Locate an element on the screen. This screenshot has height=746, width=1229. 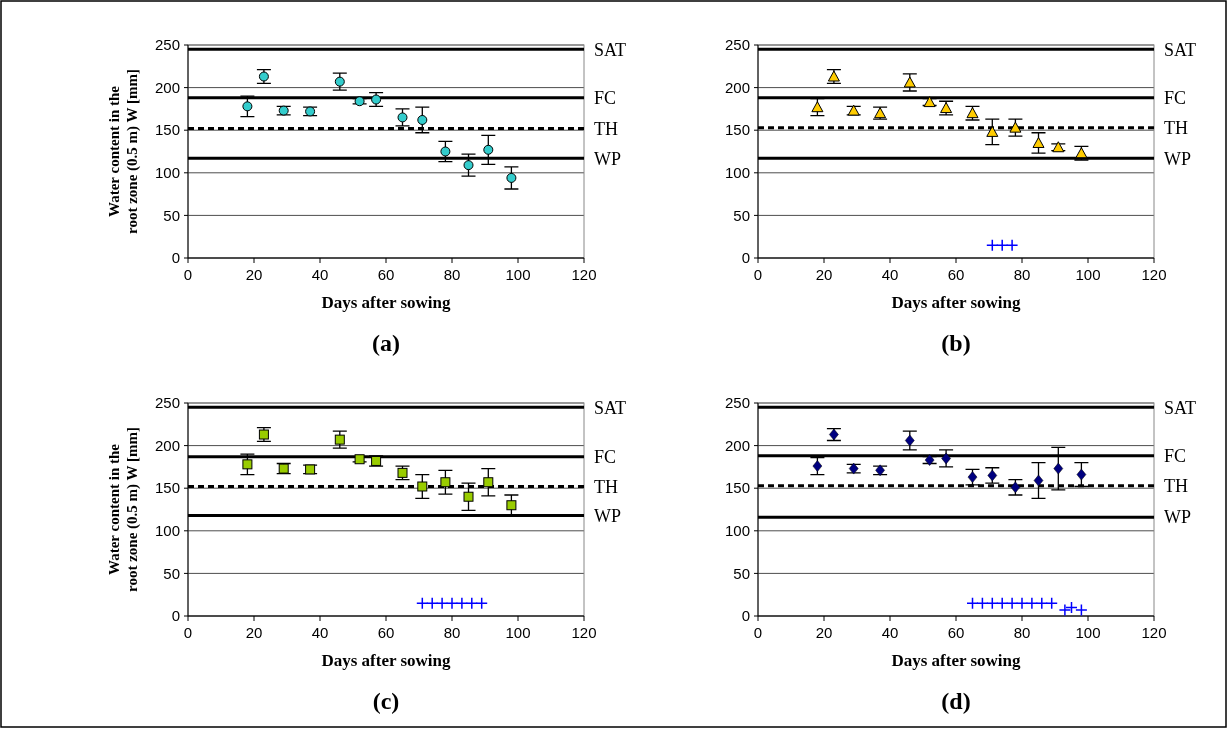
text: (c) is located at coordinates (386, 701).